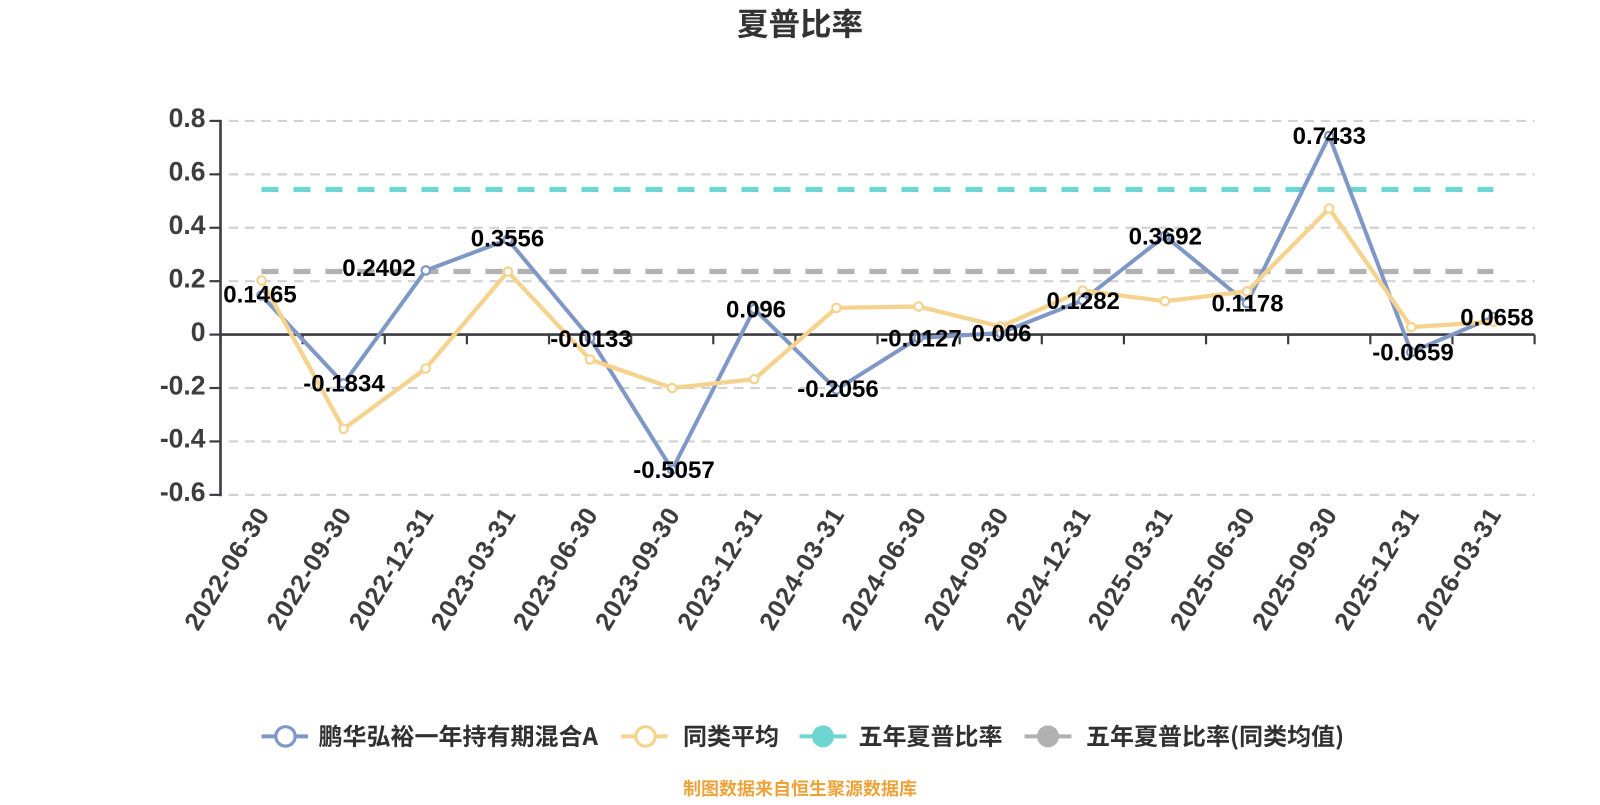 Image resolution: width=1600 pixels, height=805 pixels. I want to click on svg-text: -0.0133, so click(590, 339).